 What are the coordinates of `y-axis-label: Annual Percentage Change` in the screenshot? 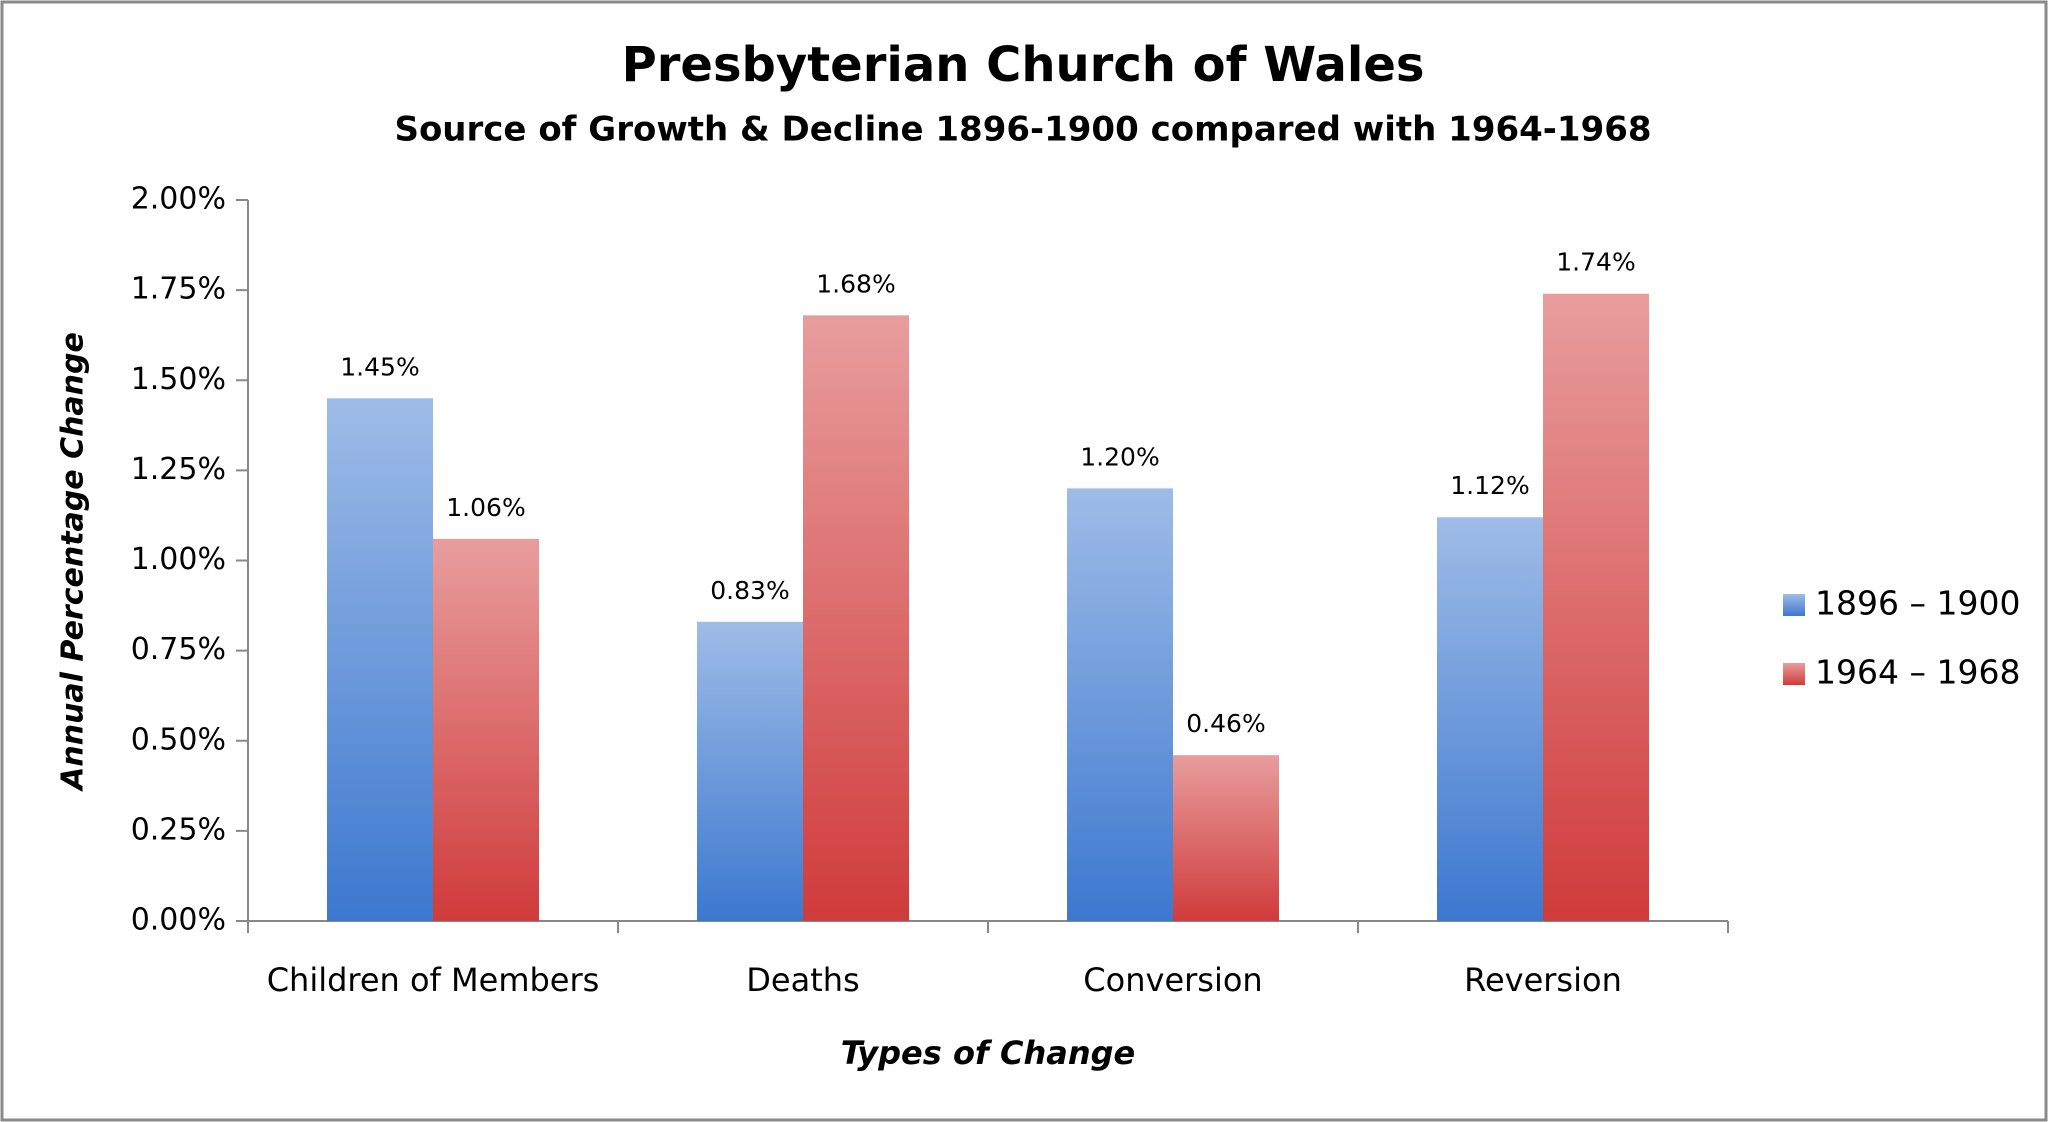 It's located at (73, 562).